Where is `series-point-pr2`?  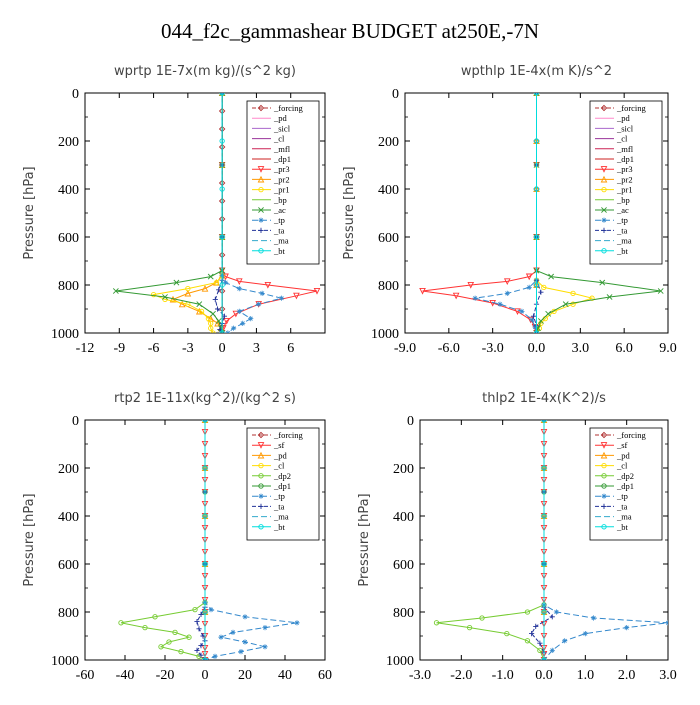 series-point-pr2 is located at coordinates (182, 304).